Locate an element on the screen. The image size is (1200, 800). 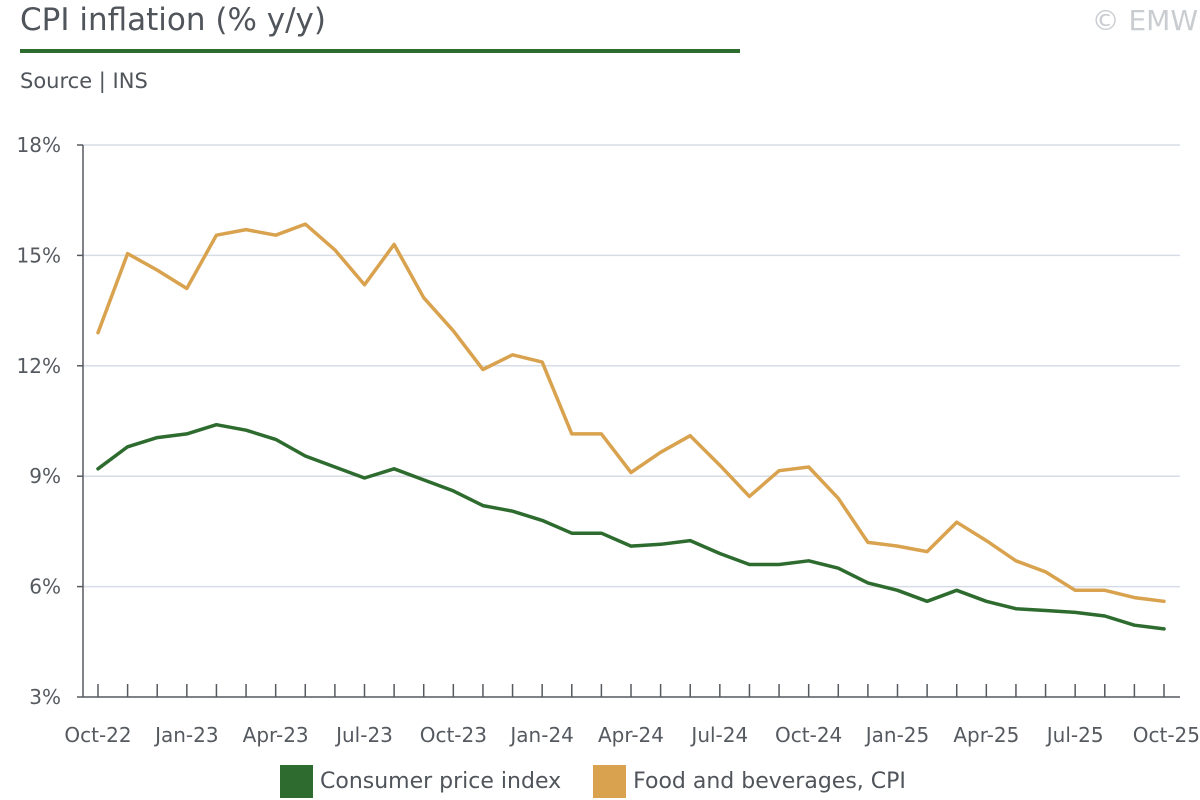
legend-item-food: Food and beverages, CPI is located at coordinates (749, 781).